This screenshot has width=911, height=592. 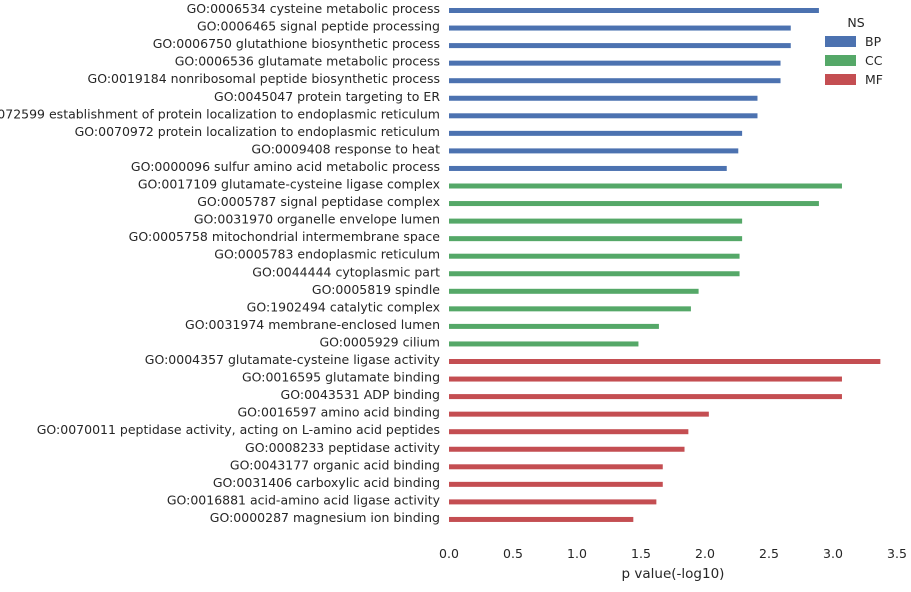 What do you see at coordinates (673, 574) in the screenshot?
I see `x-axis-label: p value(-log10)` at bounding box center [673, 574].